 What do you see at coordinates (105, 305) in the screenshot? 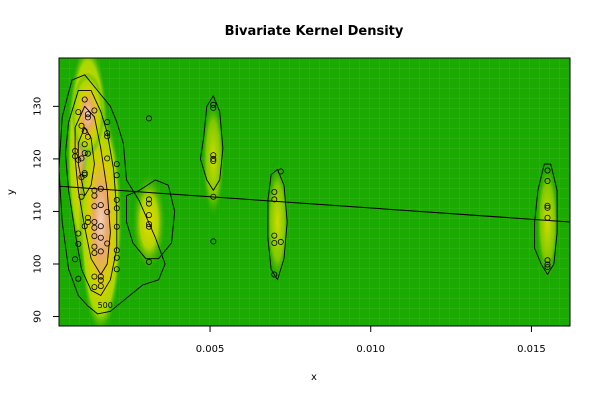
I see `contour-label: 500` at bounding box center [105, 305].